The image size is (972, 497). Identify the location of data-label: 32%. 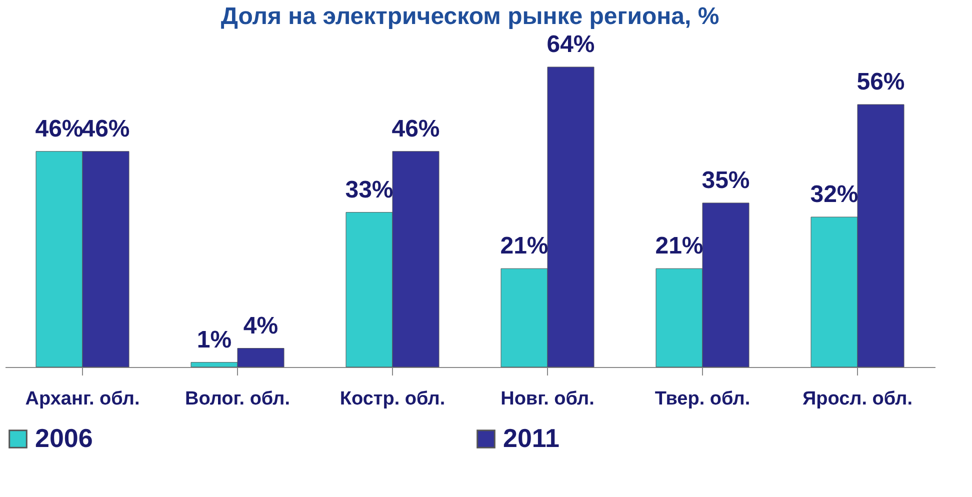
(834, 194).